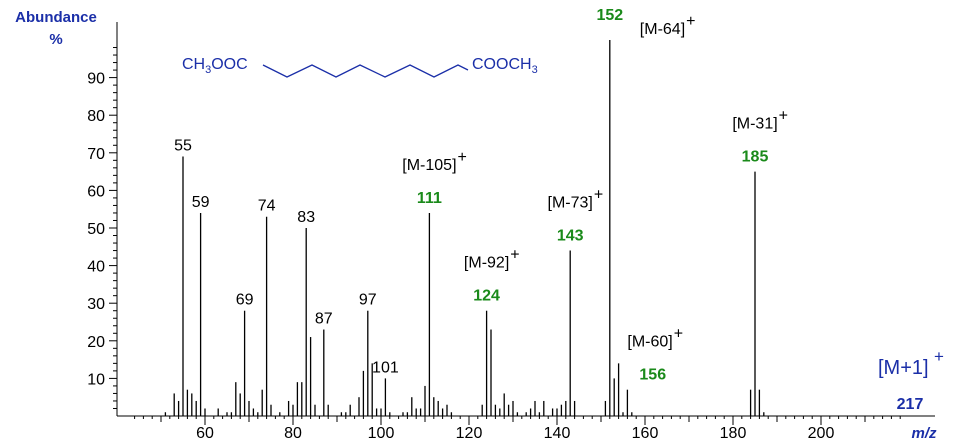  What do you see at coordinates (96, 304) in the screenshot?
I see `y-tick-label: 30` at bounding box center [96, 304].